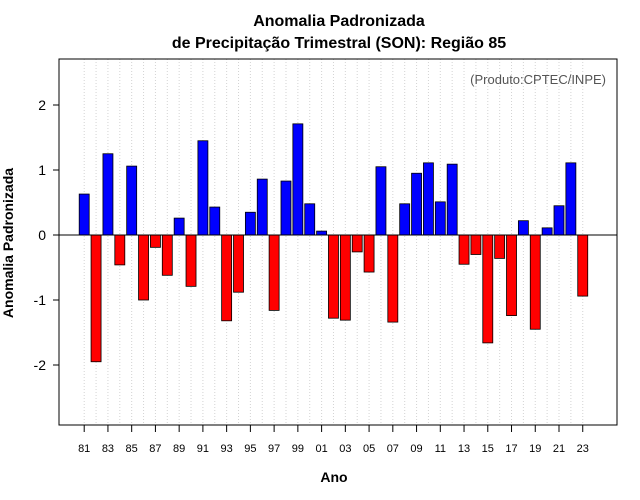 This screenshot has width=640, height=500. What do you see at coordinates (339, 21) in the screenshot?
I see `chart-title-line1: Anomalia Padronizada` at bounding box center [339, 21].